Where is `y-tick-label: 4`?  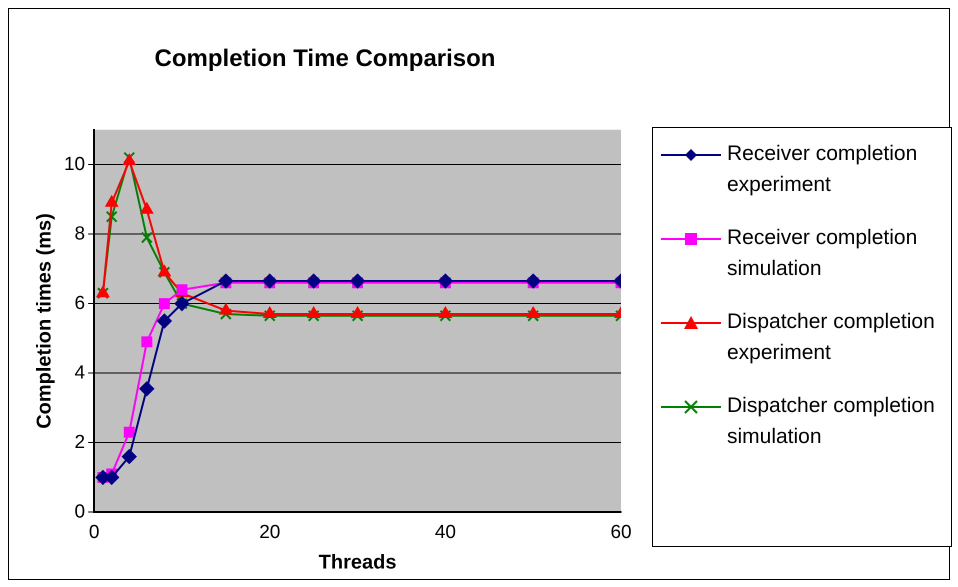 y-tick-label: 4 is located at coordinates (80, 373).